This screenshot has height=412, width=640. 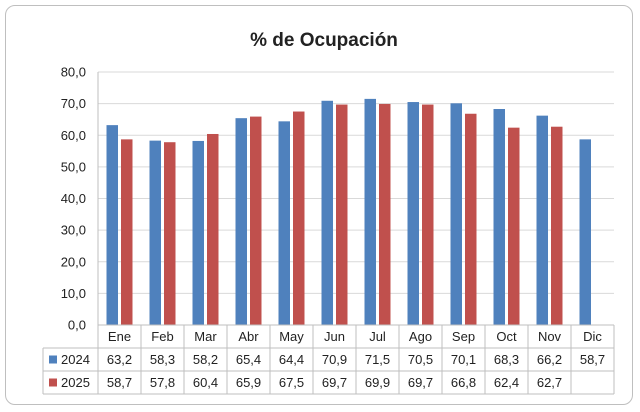 I want to click on x-tick-label: Ago, so click(x=420, y=336).